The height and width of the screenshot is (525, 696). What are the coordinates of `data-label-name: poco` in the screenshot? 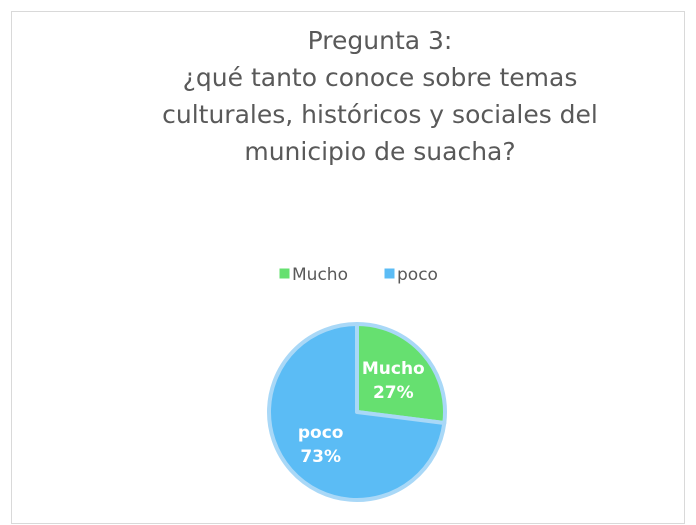 It's located at (321, 433).